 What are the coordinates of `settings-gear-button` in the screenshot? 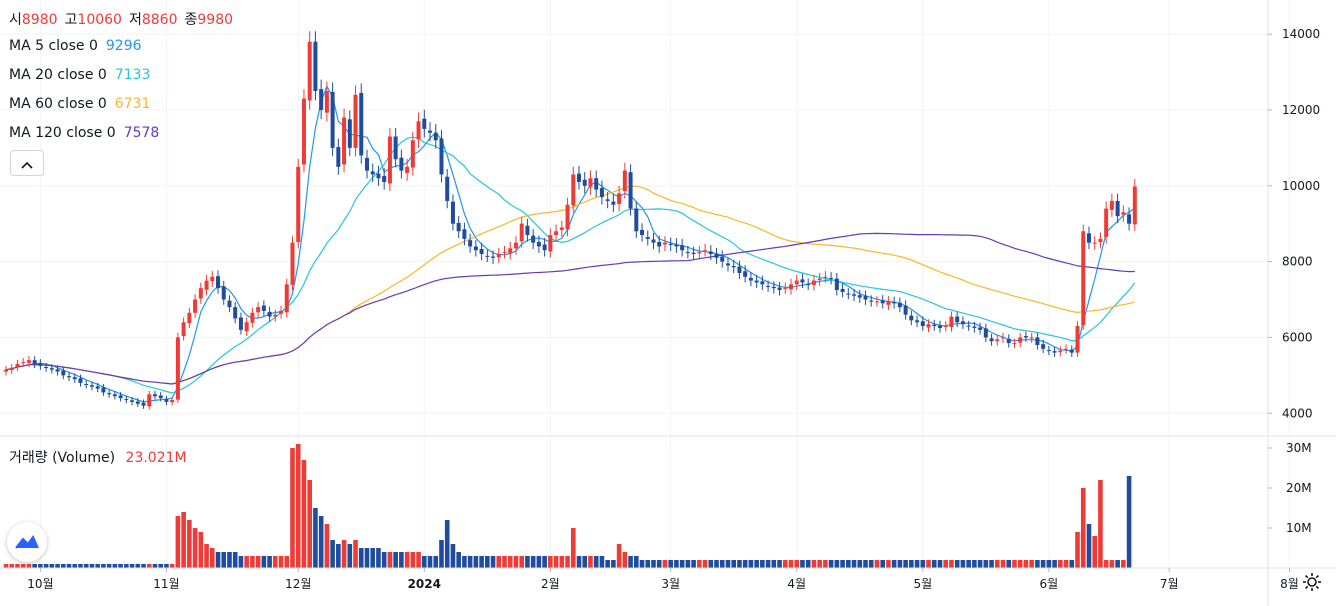 It's located at (1312, 584).